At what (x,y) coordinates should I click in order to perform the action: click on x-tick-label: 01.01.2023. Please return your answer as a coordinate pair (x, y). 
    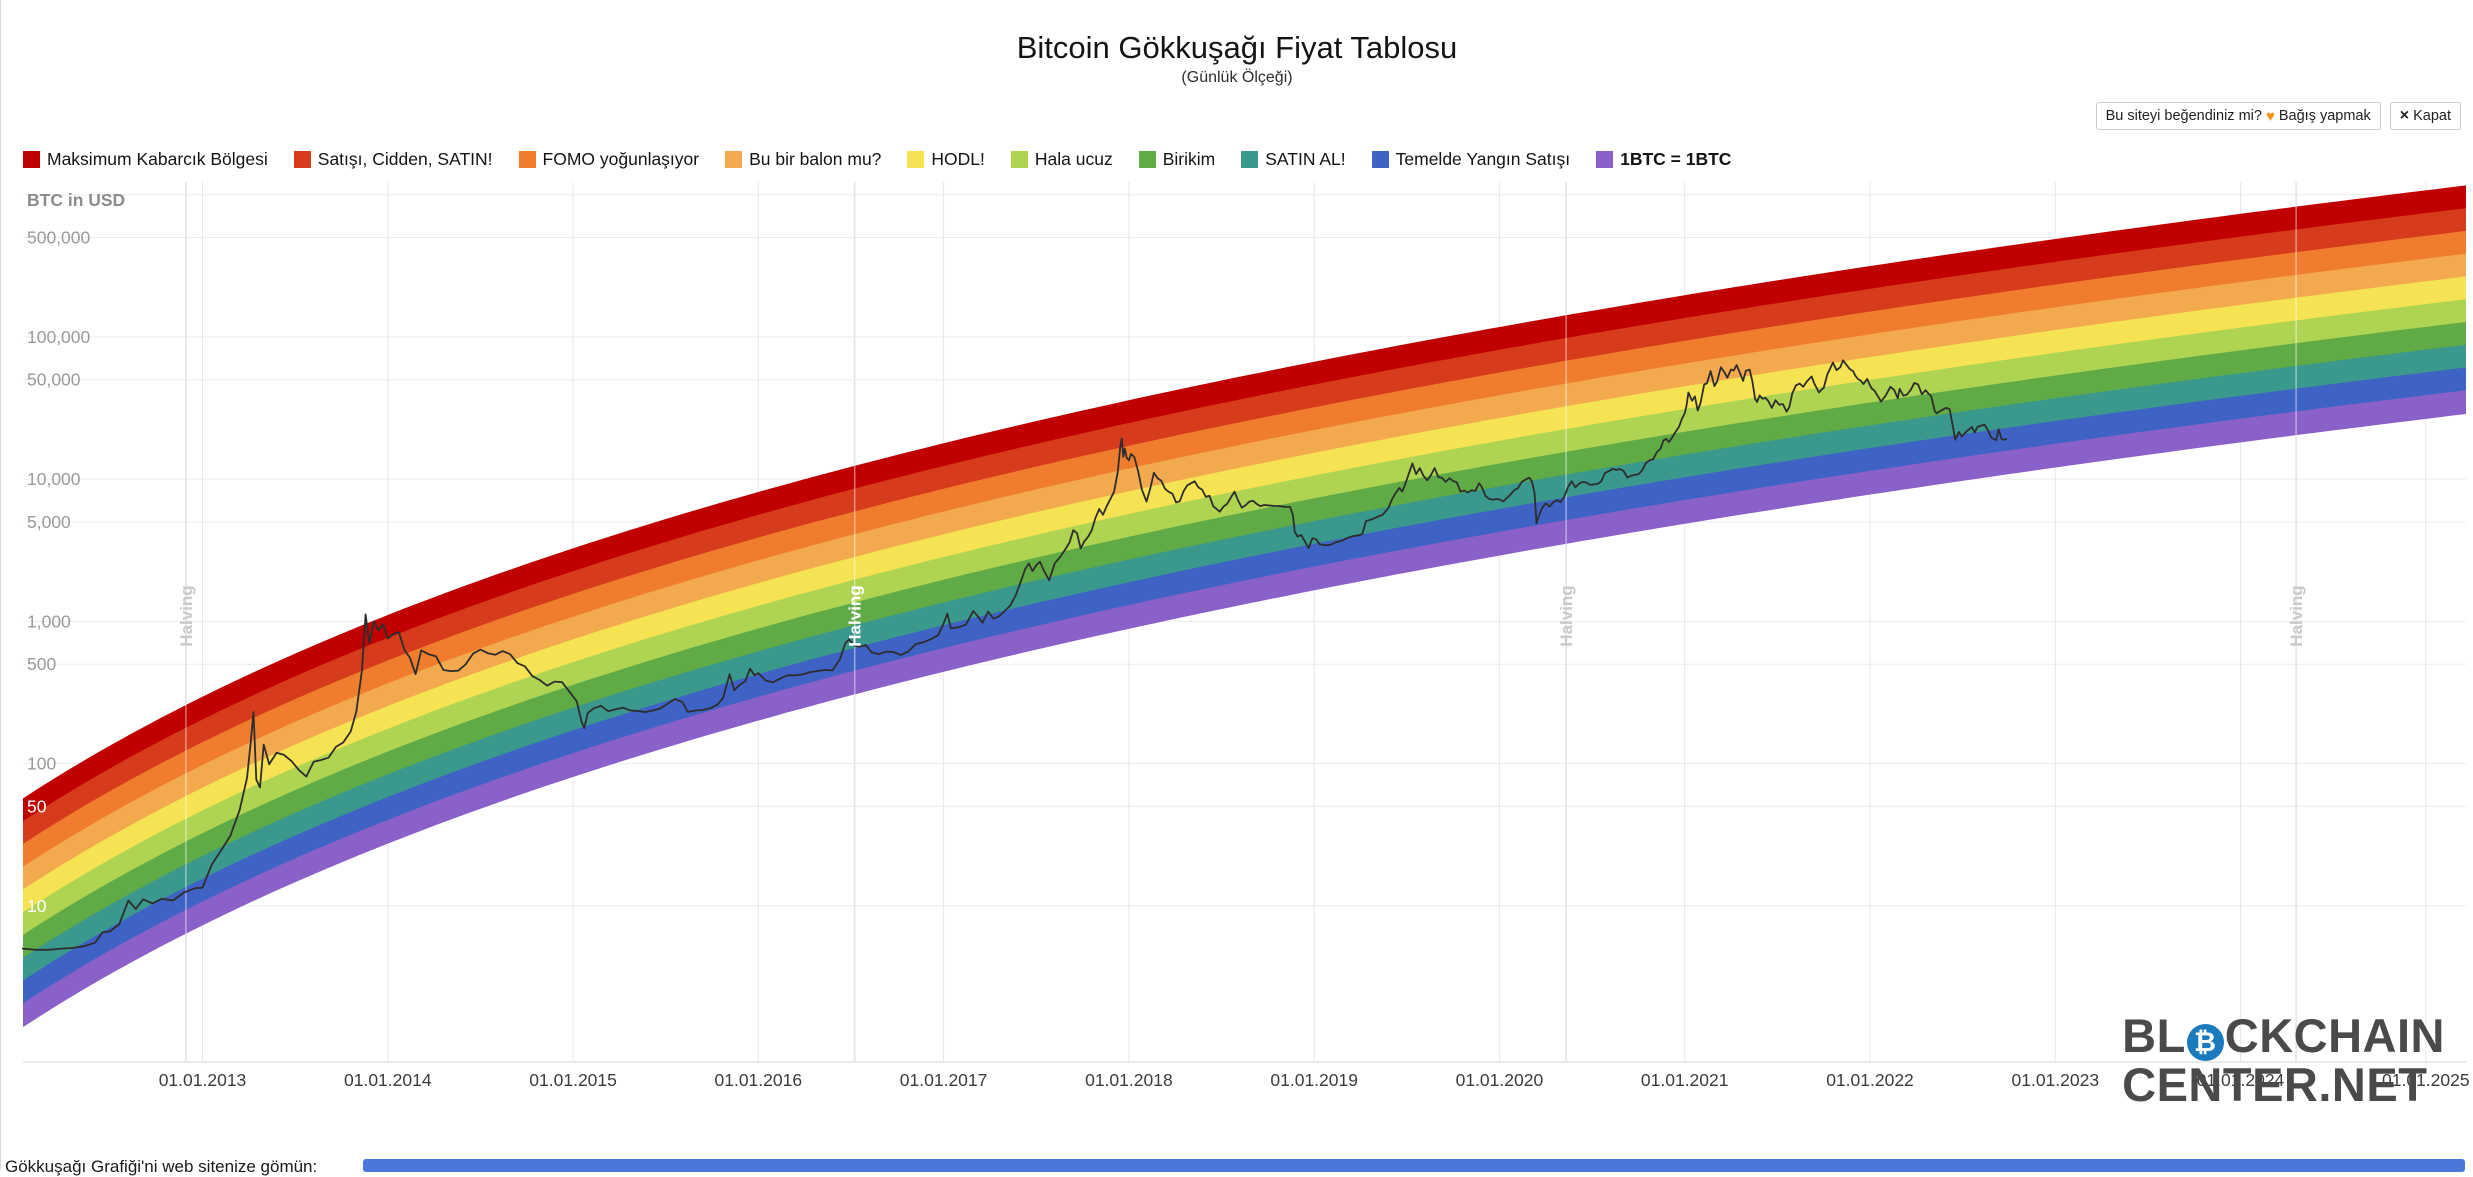
    Looking at the image, I should click on (2056, 1080).